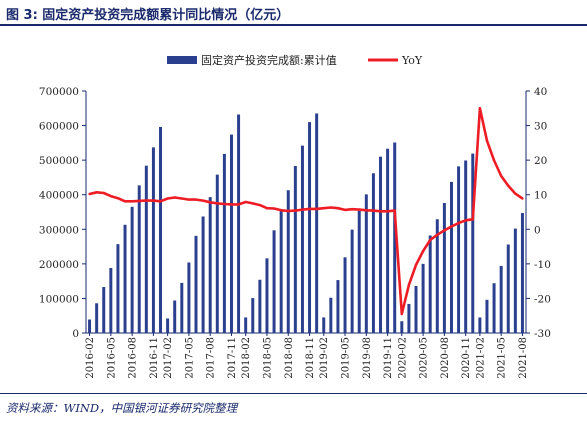 The width and height of the screenshot is (587, 423). What do you see at coordinates (480, 358) in the screenshot?
I see `x-tick-label: 2021-02` at bounding box center [480, 358].